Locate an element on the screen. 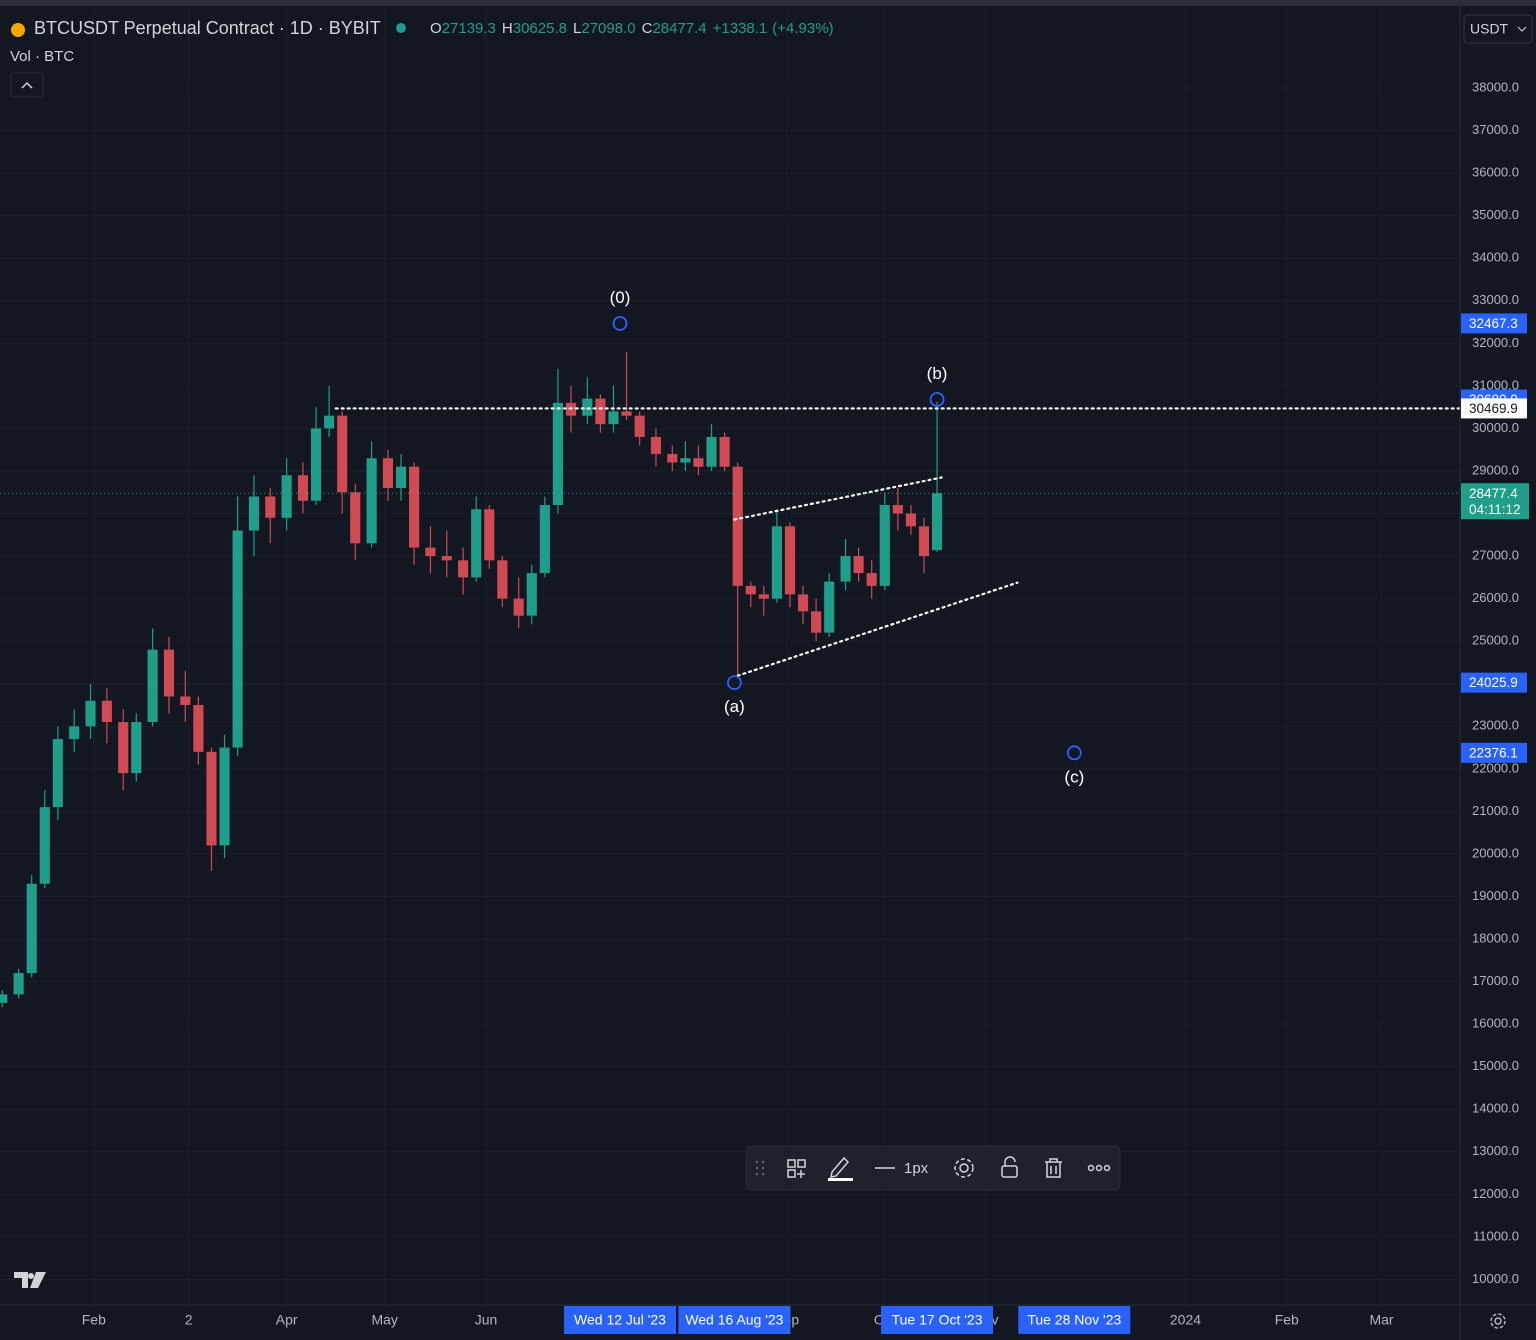  ohlc-value: 27098.0 is located at coordinates (608, 28).